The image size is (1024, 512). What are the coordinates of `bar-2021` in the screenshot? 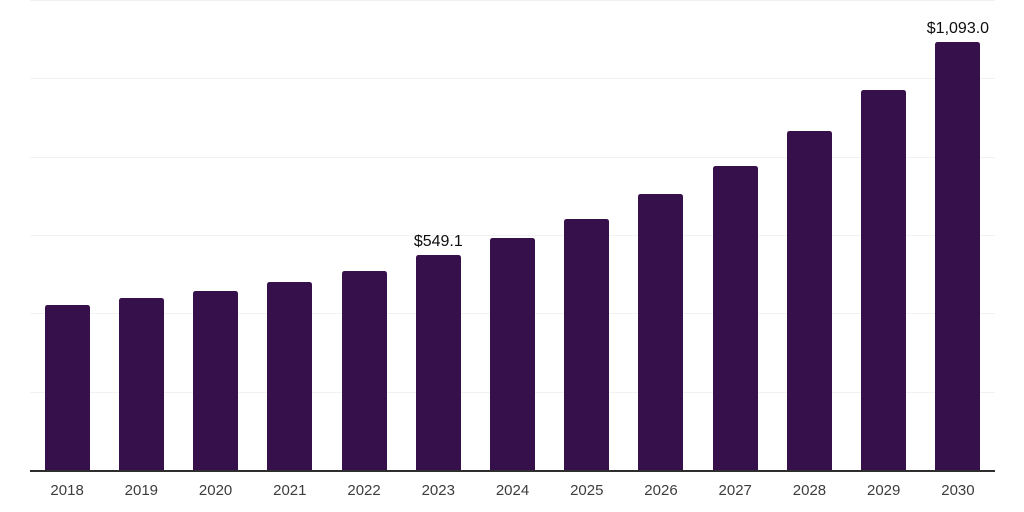 It's located at (290, 376).